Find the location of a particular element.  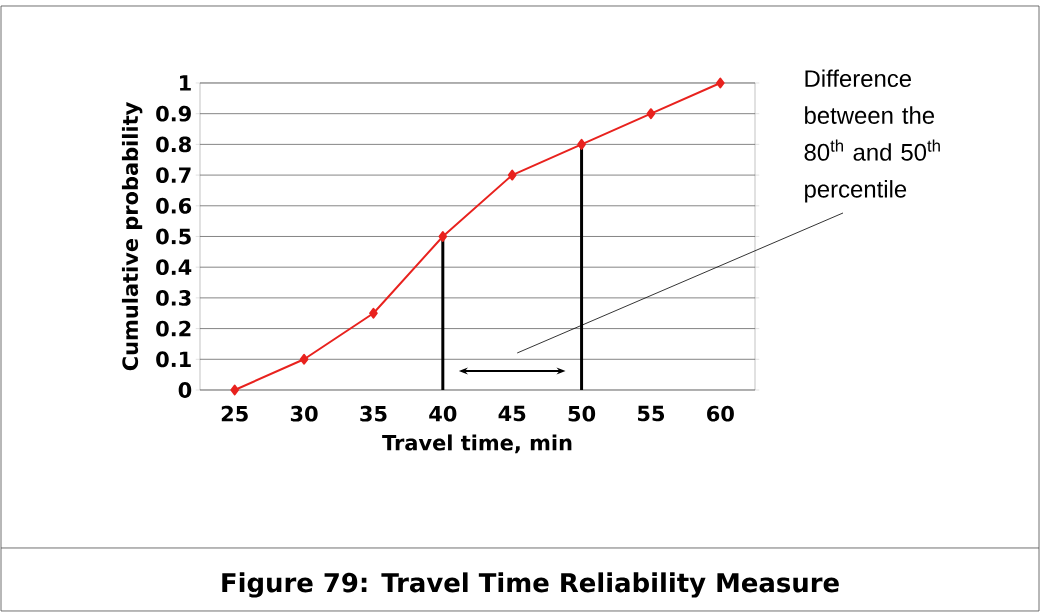

y-tick-label: 0.9 is located at coordinates (173, 113).